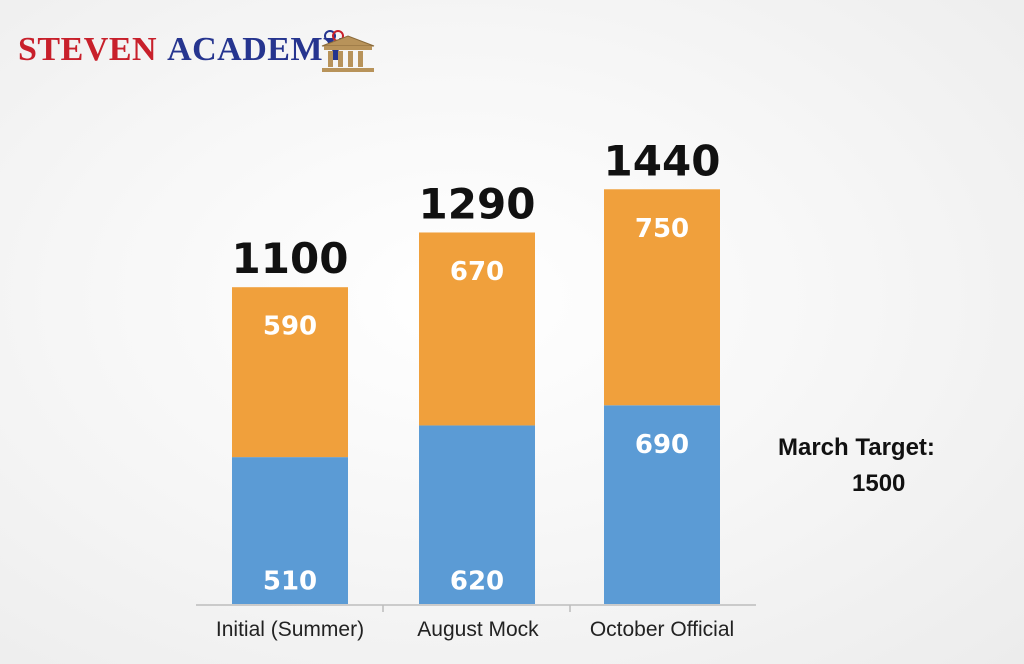  What do you see at coordinates (258, 49) in the screenshot?
I see `logo-word-academy: Academy` at bounding box center [258, 49].